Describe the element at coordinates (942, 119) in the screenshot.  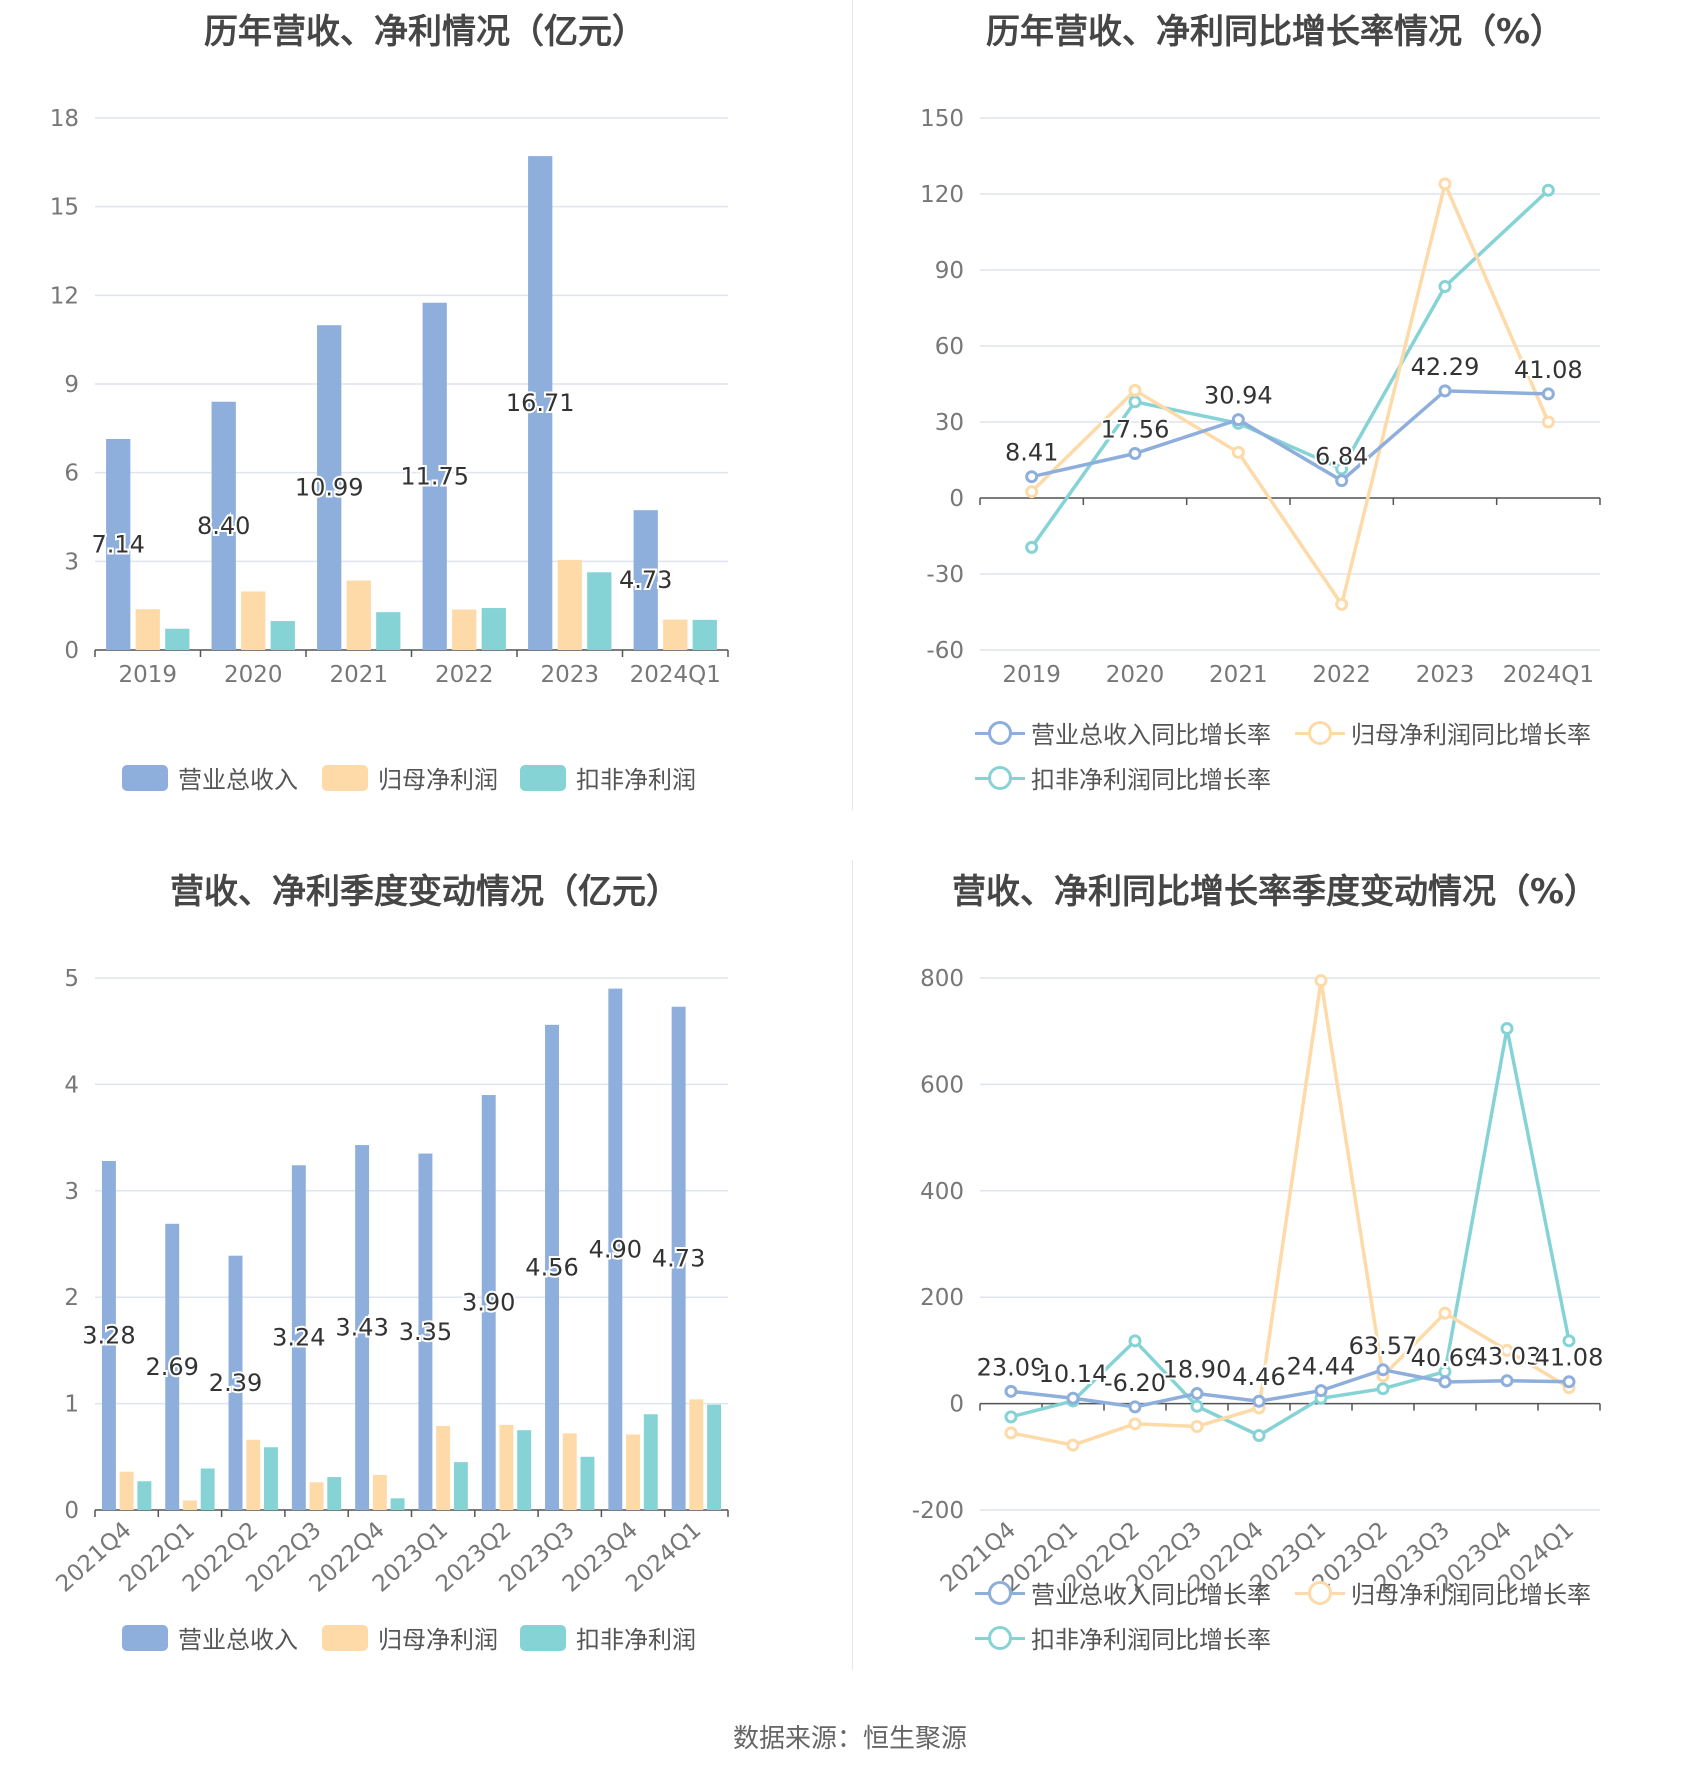
I see `y-tick-label: 150` at that location.